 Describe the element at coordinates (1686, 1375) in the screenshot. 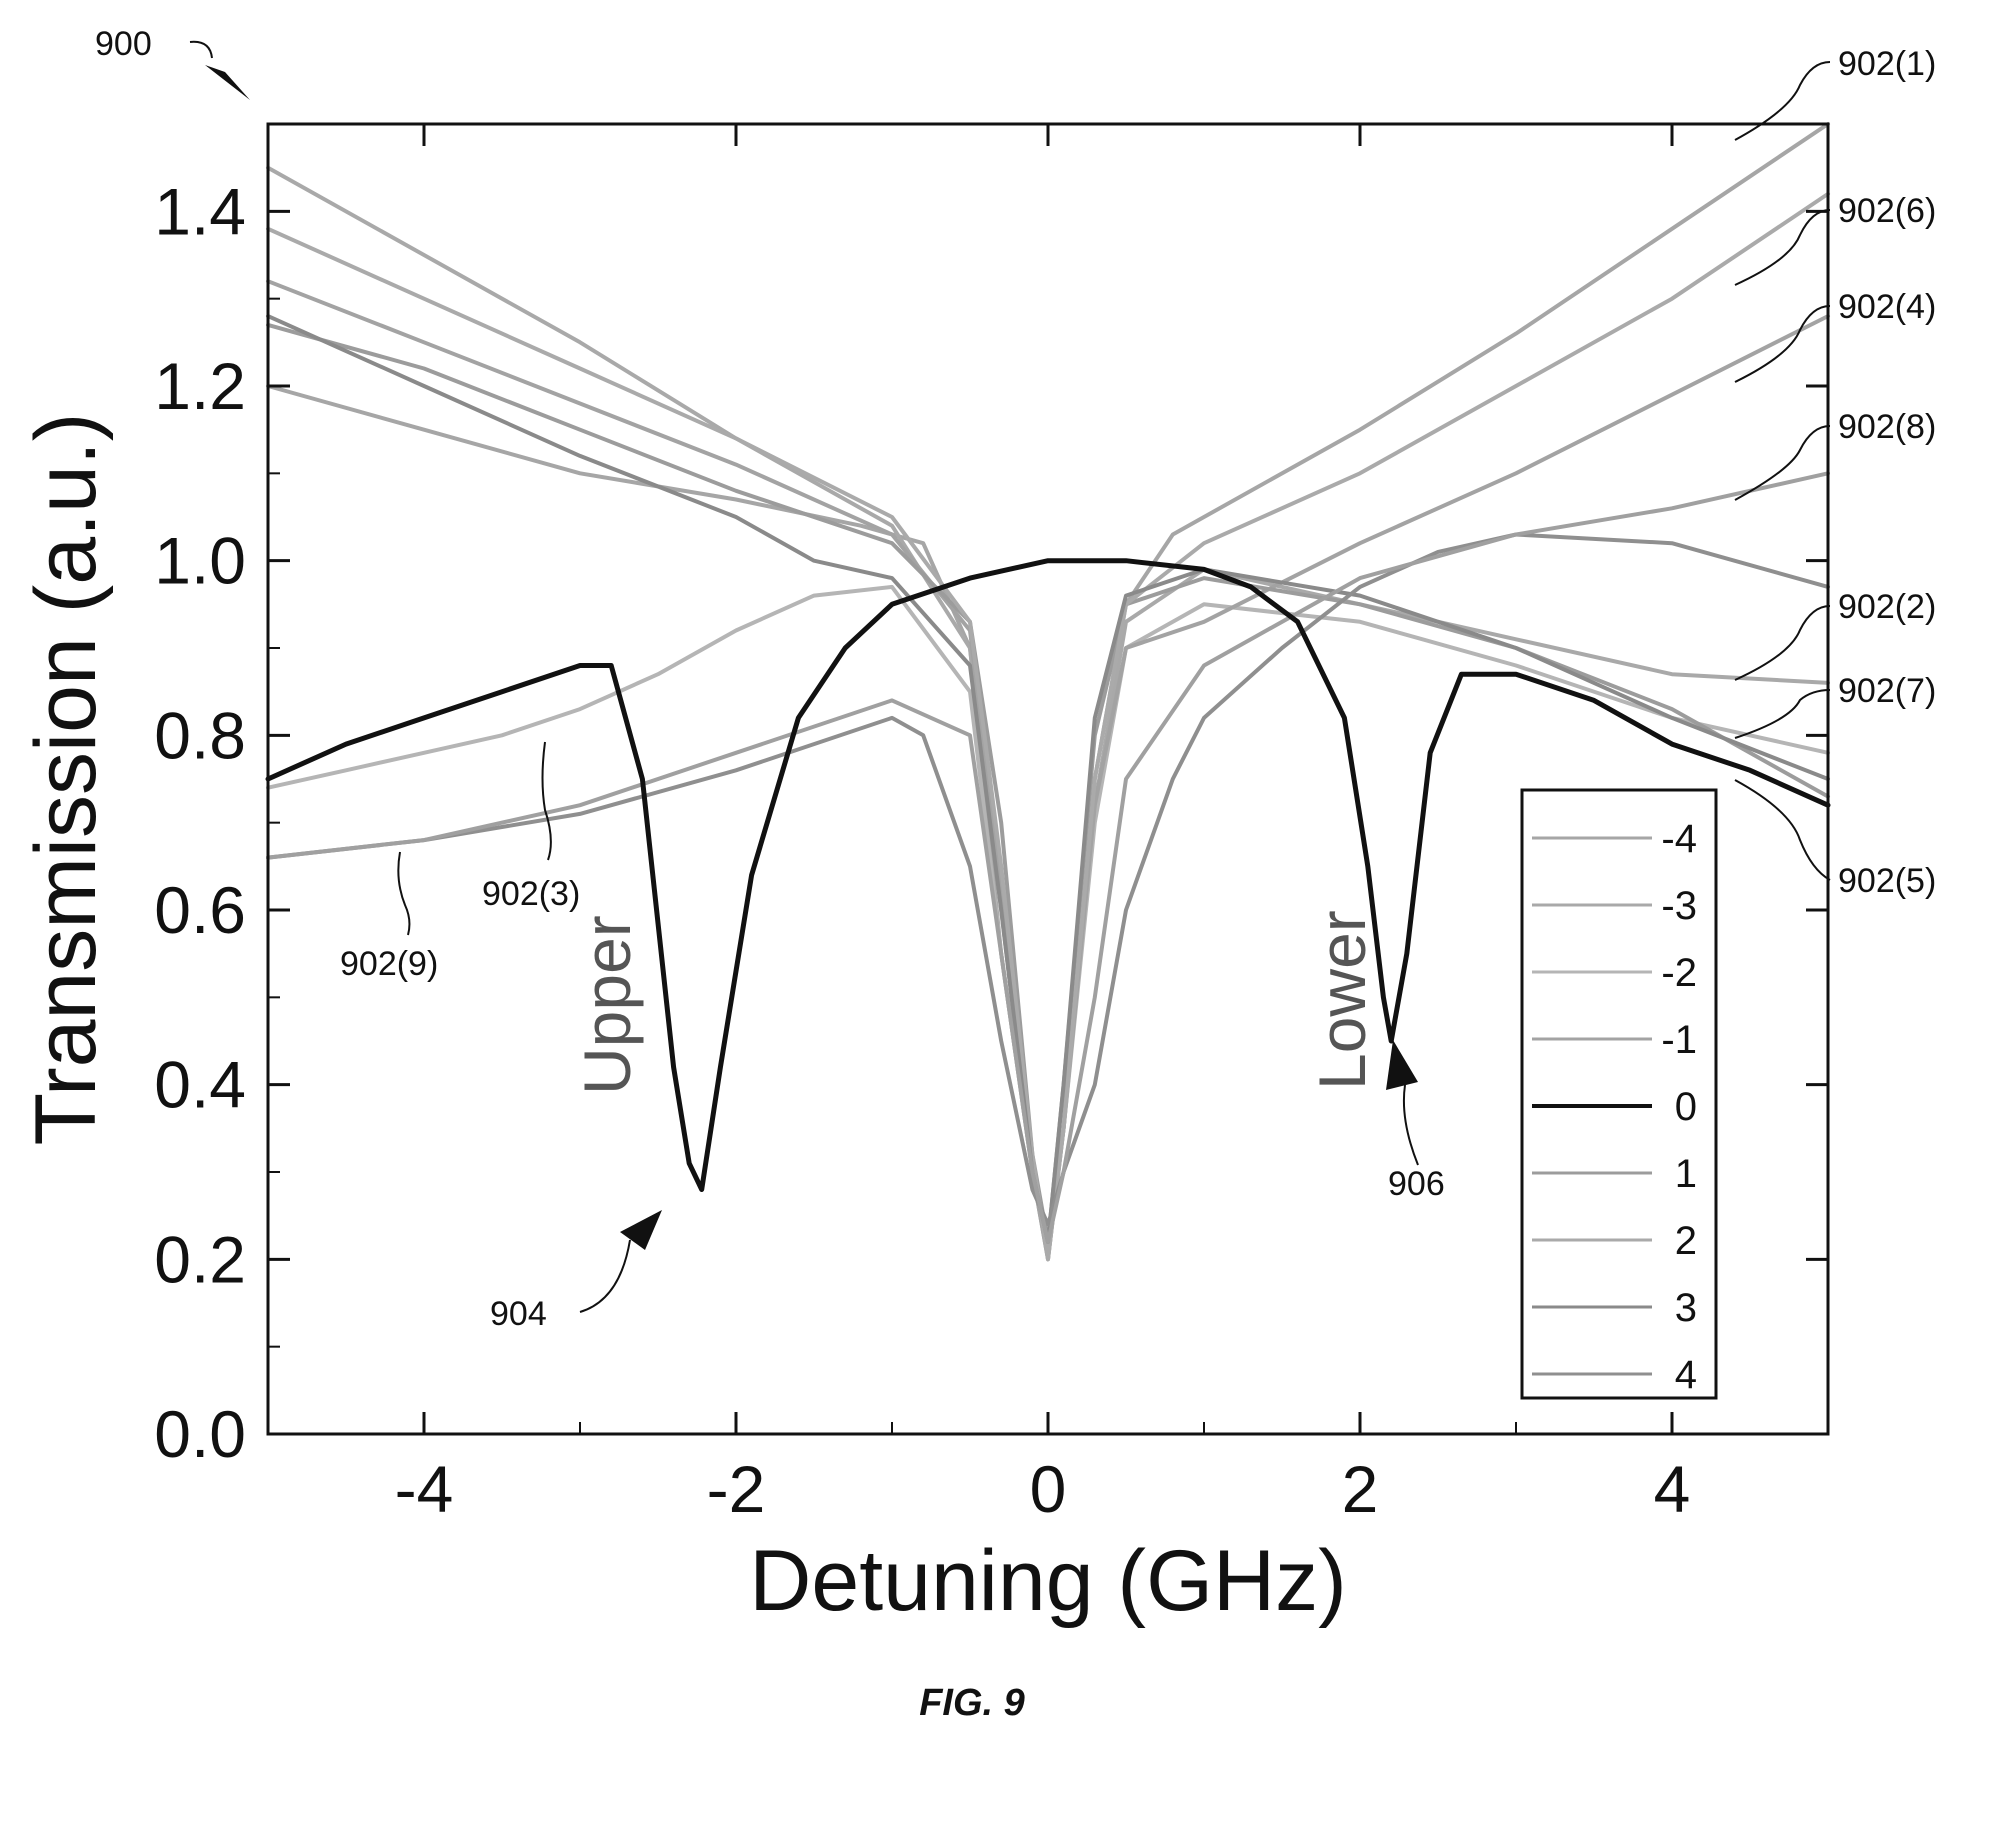

I see `legend-label: 4` at that location.